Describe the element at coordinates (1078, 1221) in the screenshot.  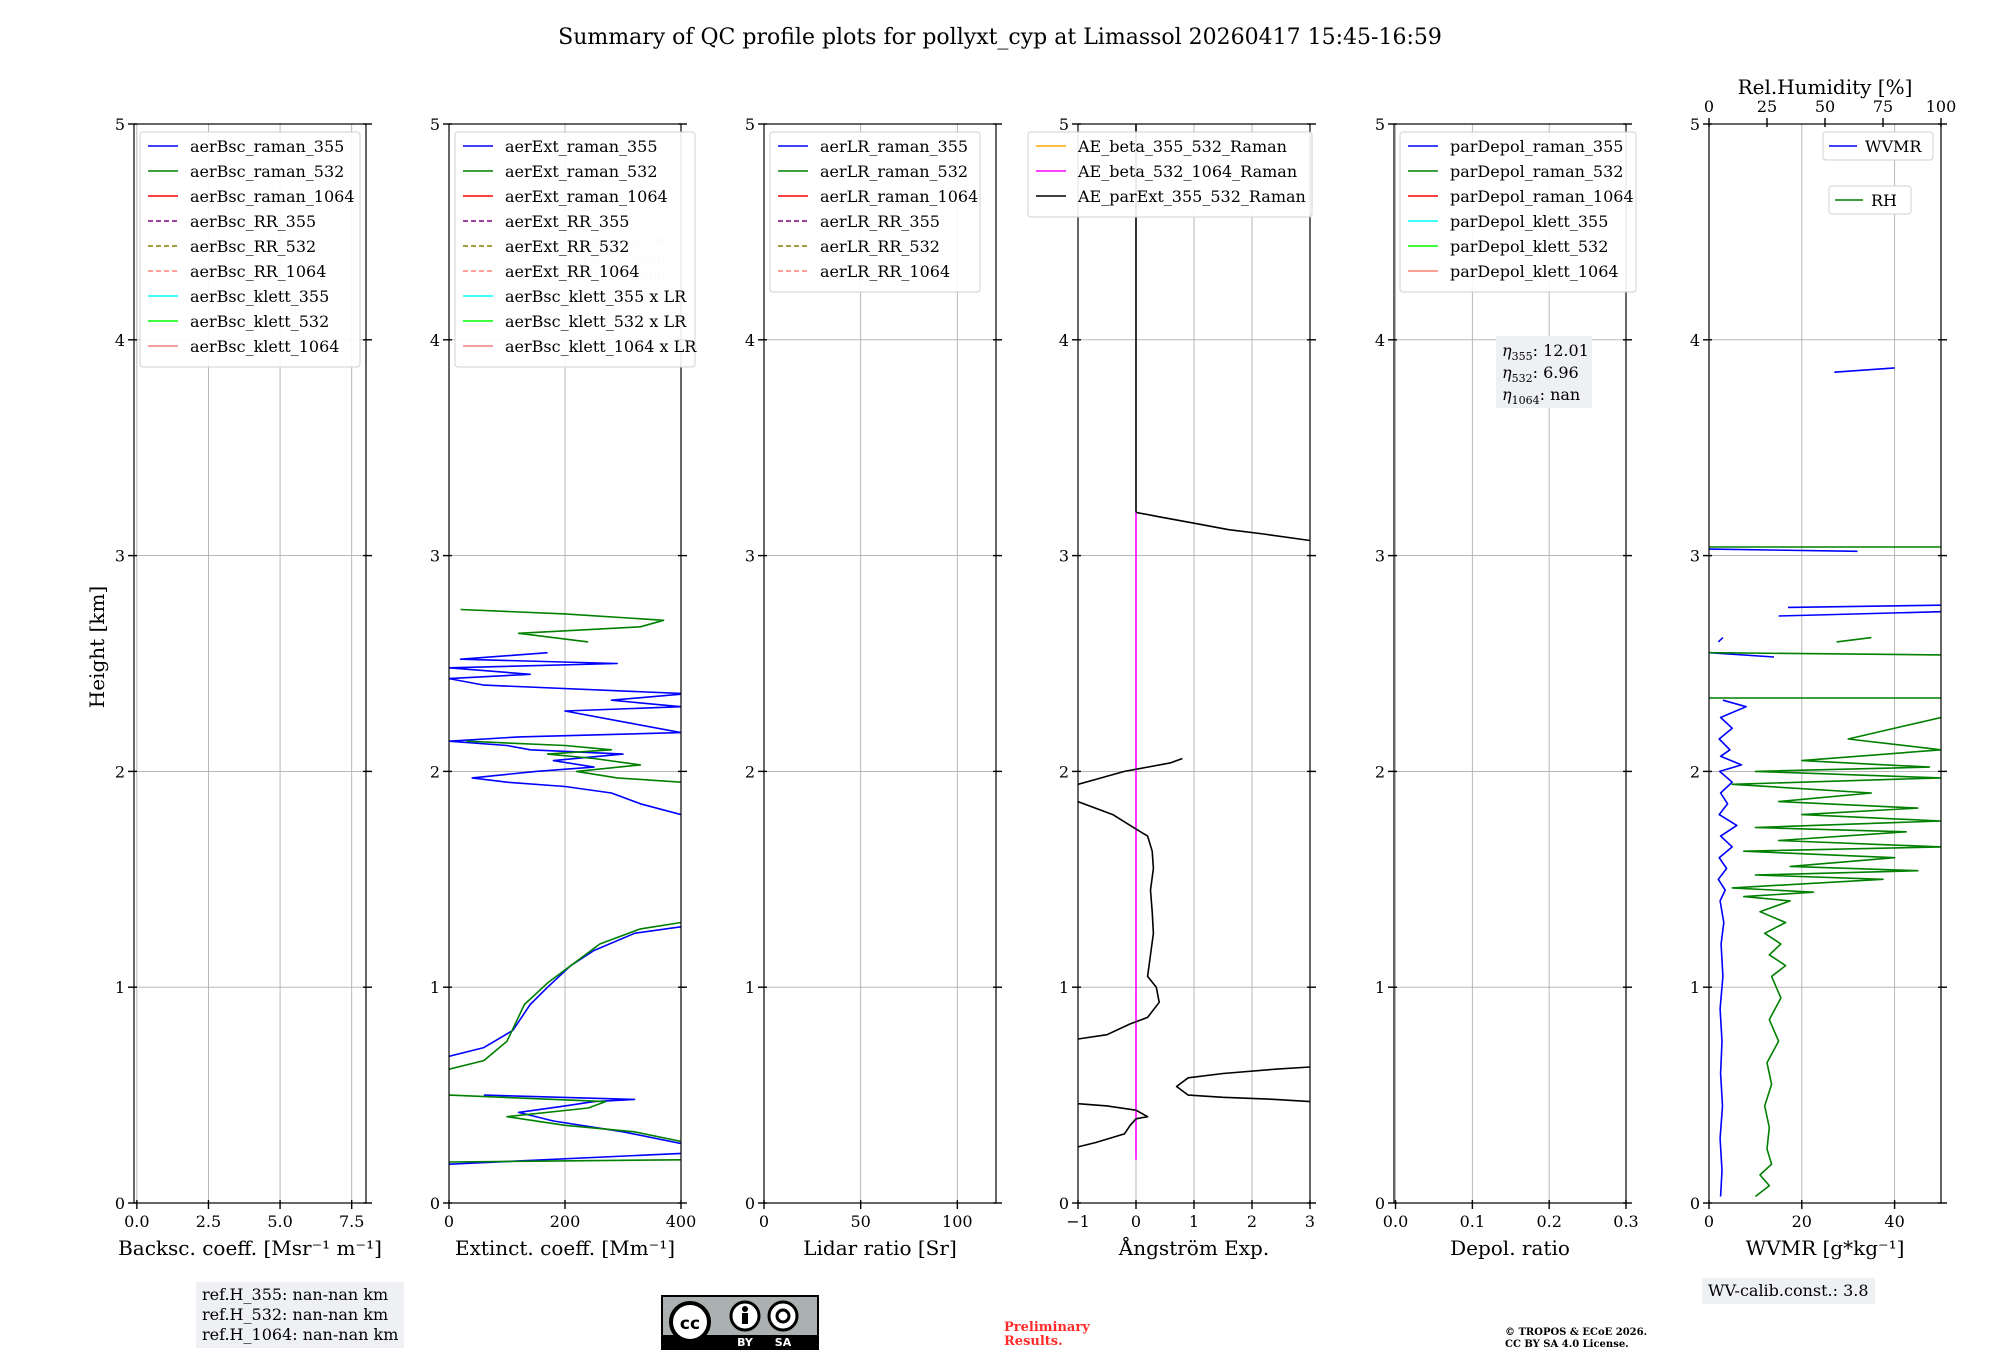
I see `x-tick-label: −1` at that location.